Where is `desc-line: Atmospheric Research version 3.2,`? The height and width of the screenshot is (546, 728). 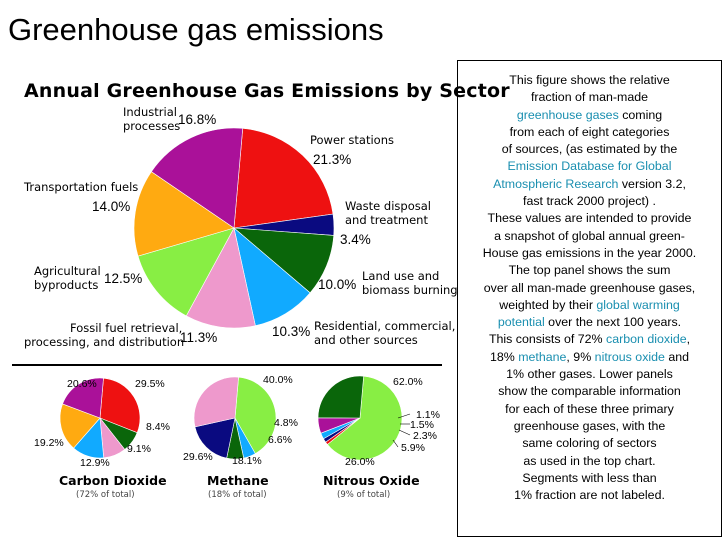 desc-line: Atmospheric Research version 3.2, is located at coordinates (589, 183).